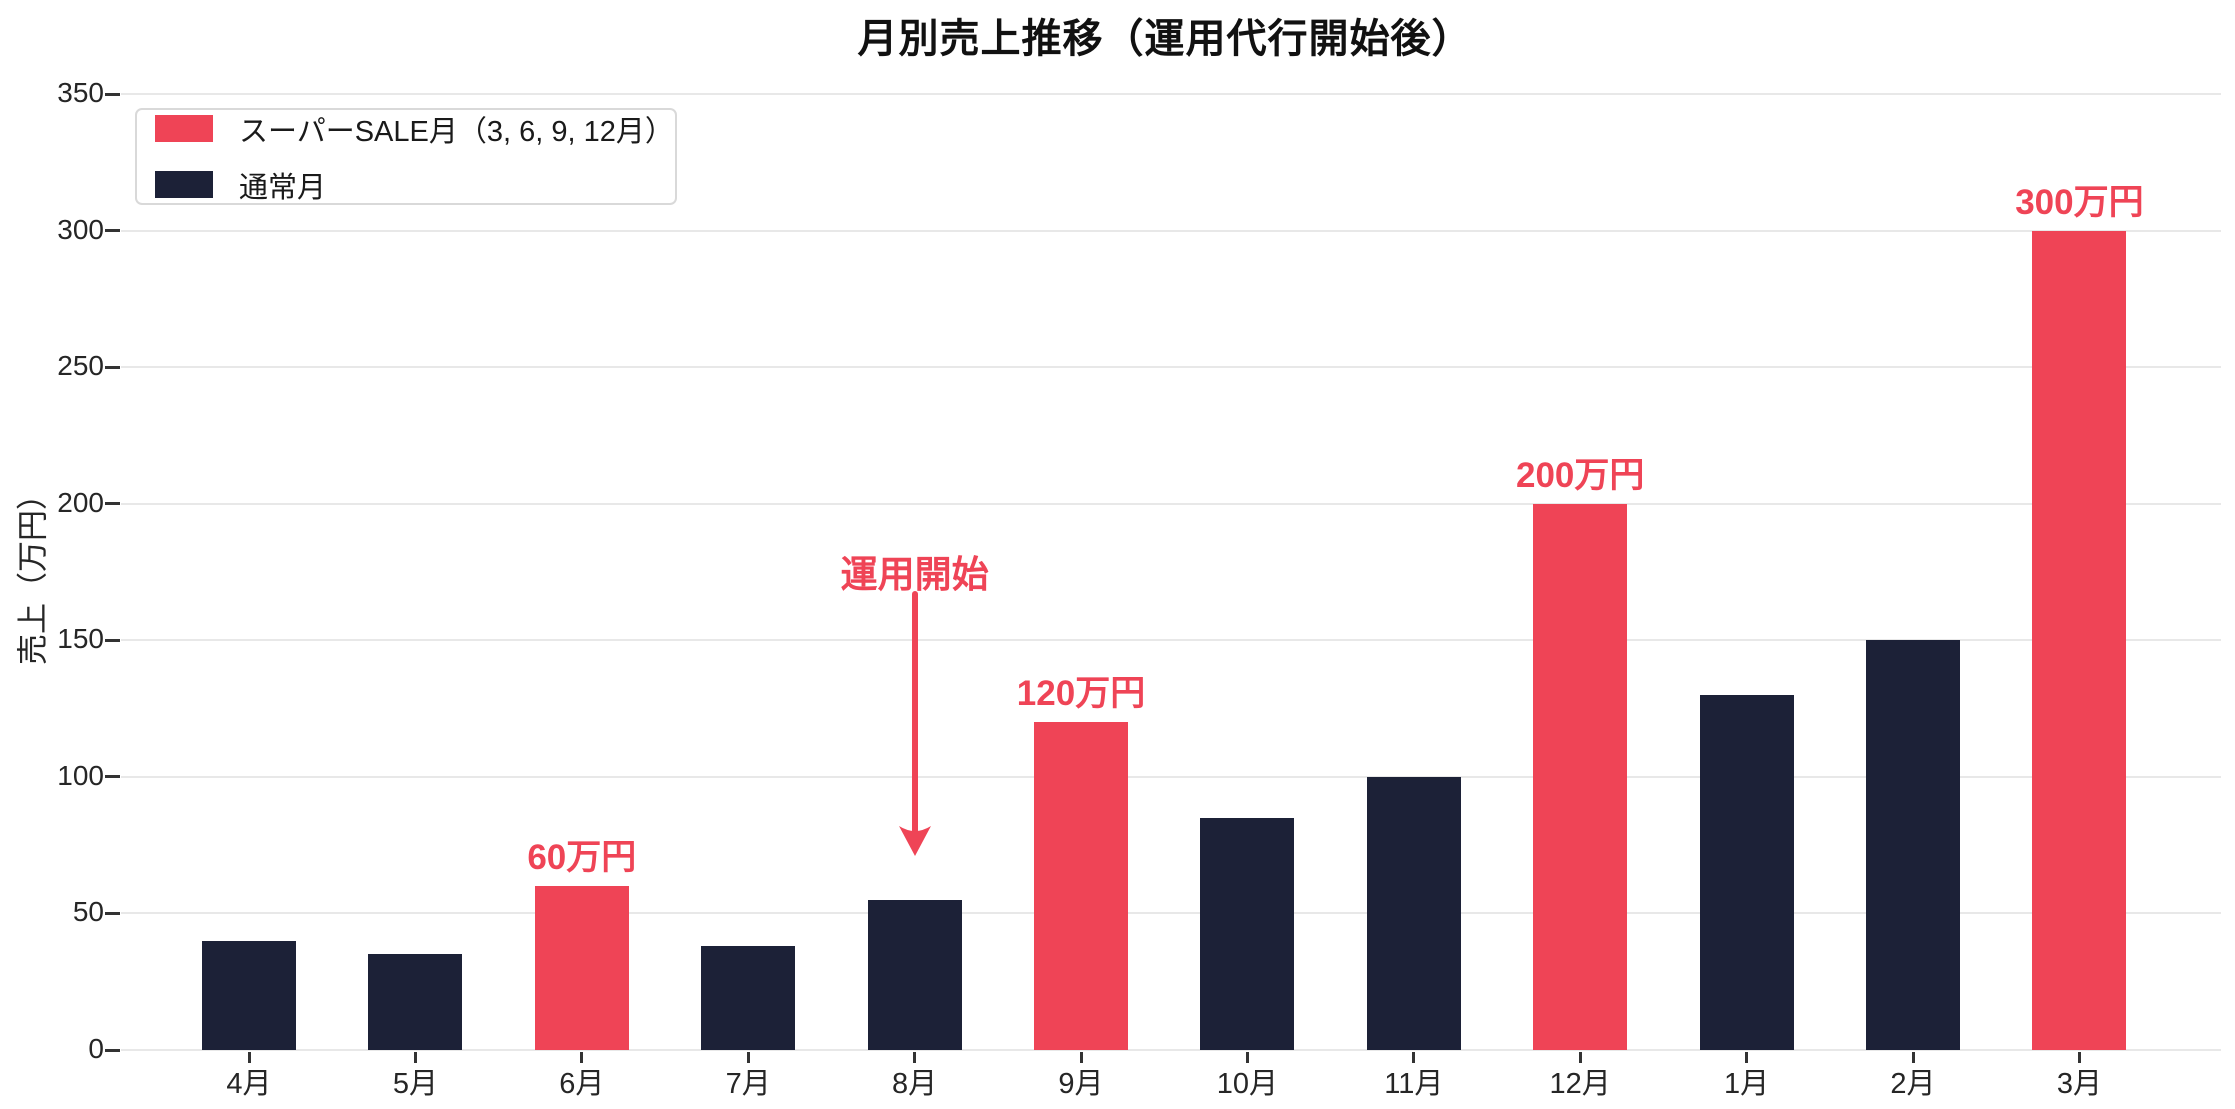  Describe the element at coordinates (915, 1084) in the screenshot. I see `x-tick-label-8月: 8月` at that location.